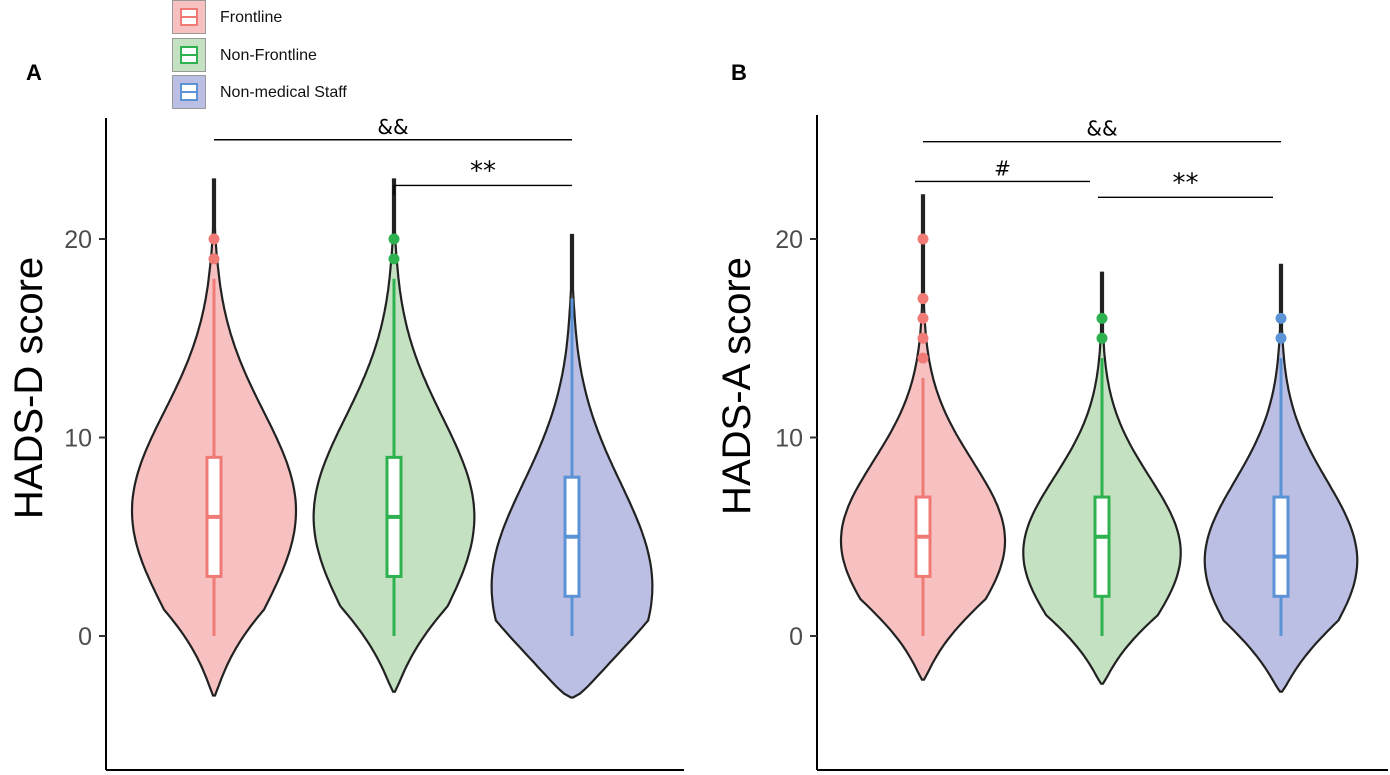 The image size is (1390, 775). Describe the element at coordinates (1002, 168) in the screenshot. I see `significance-label: #` at that location.